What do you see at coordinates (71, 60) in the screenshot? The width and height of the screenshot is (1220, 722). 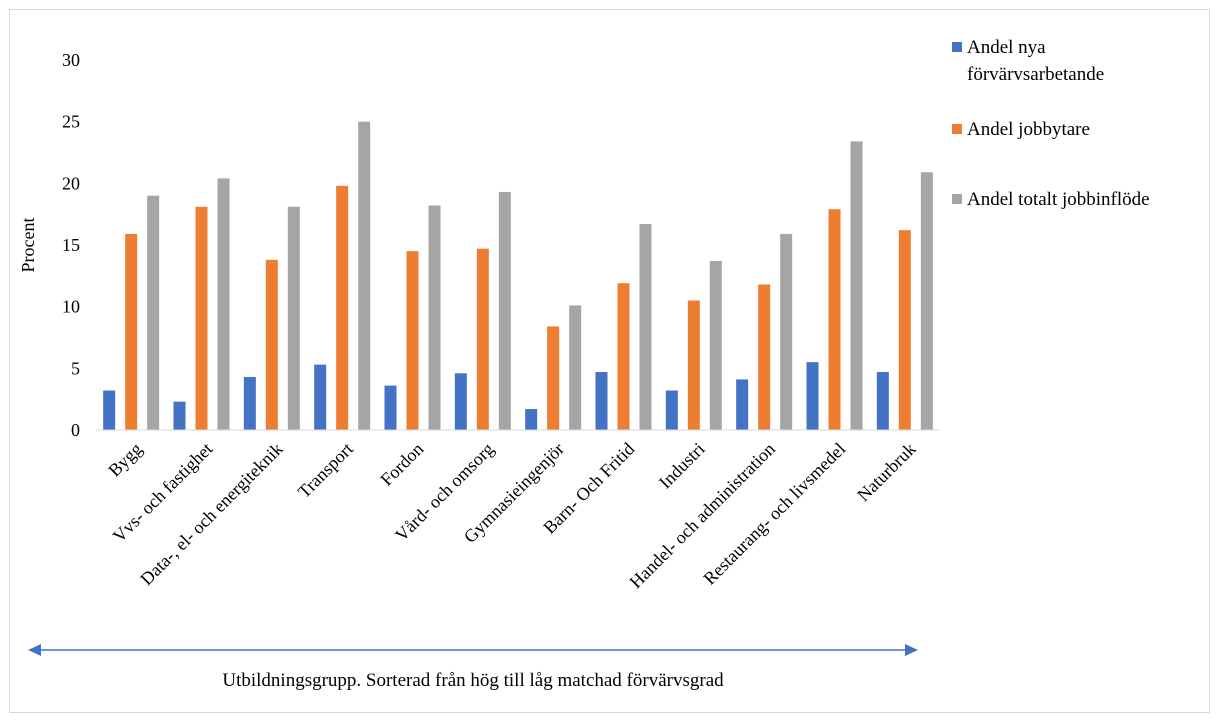 I see `y-tick-label: 30` at bounding box center [71, 60].